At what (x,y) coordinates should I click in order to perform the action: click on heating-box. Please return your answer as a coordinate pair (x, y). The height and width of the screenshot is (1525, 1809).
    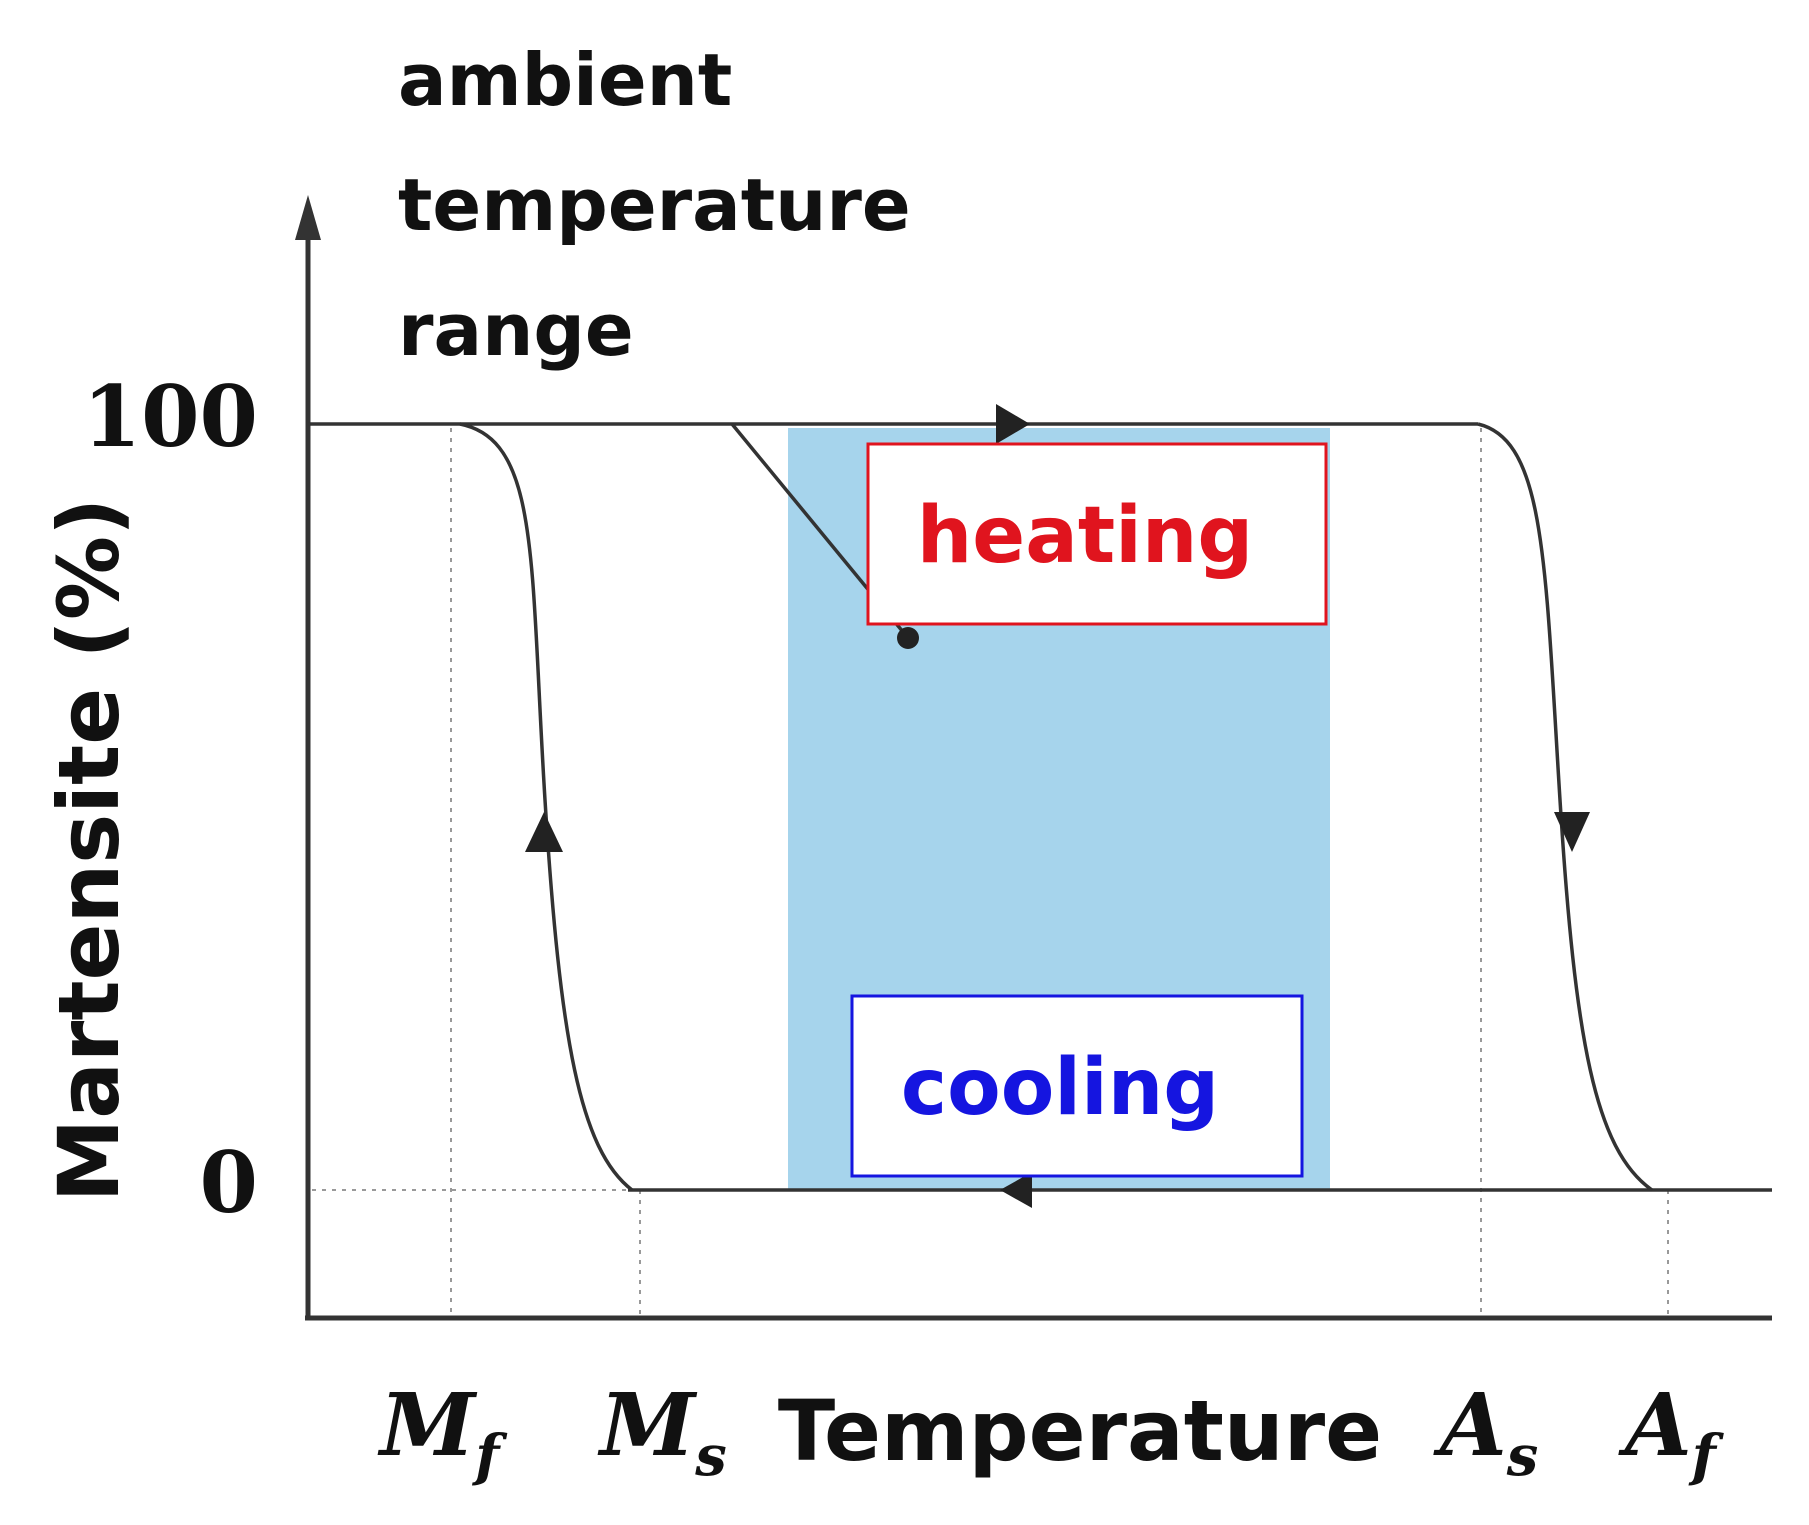
    Looking at the image, I should click on (1097, 534).